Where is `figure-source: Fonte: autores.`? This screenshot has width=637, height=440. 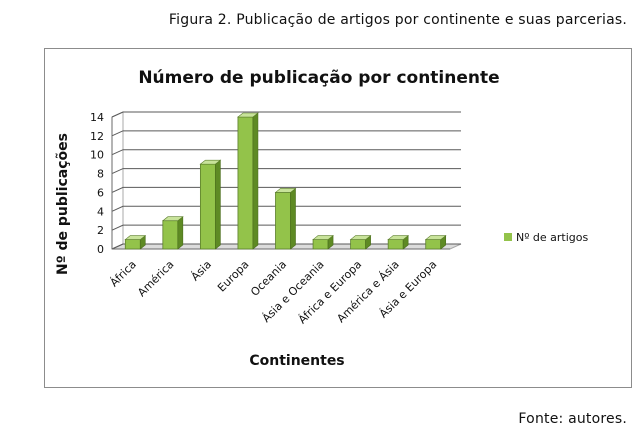
figure-source: Fonte: autores. is located at coordinates (572, 419).